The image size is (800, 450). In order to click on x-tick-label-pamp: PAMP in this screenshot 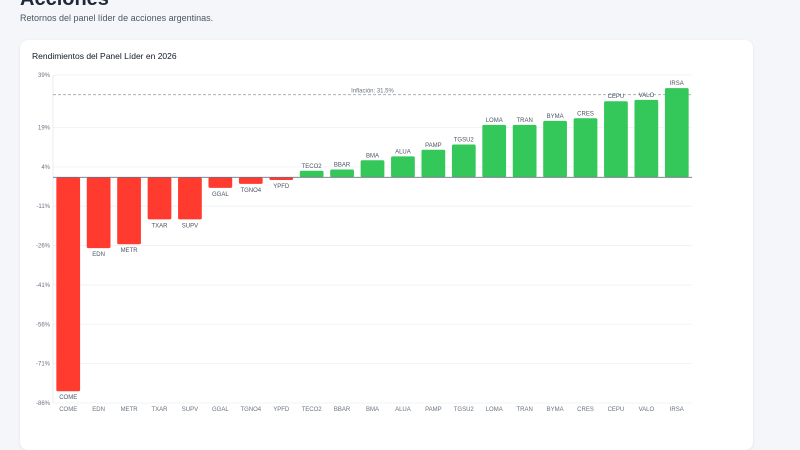, I will do `click(433, 410)`.